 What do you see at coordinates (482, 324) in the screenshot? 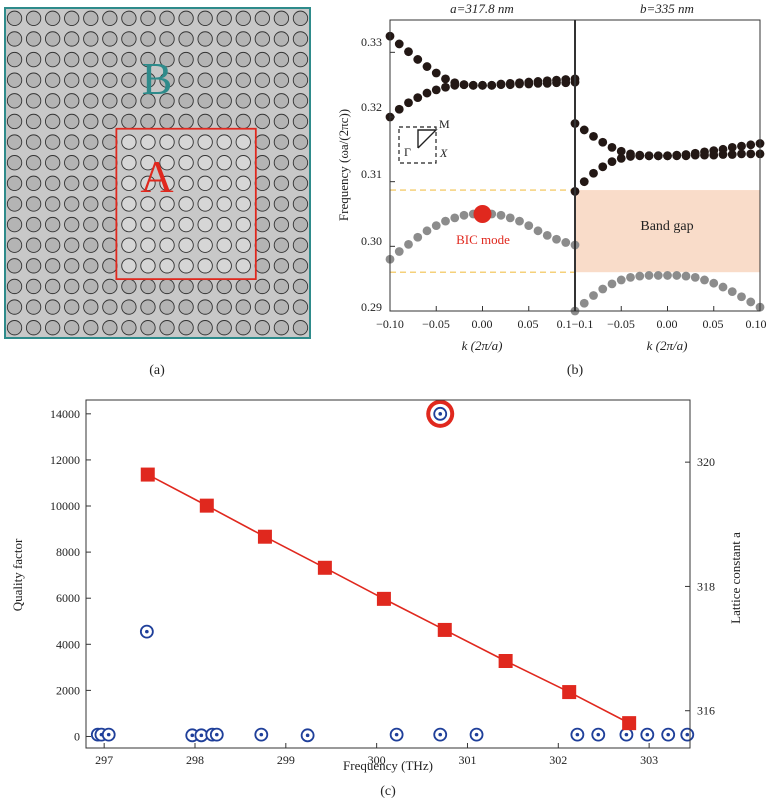
I see `xtick-label: 0.00` at bounding box center [482, 324].